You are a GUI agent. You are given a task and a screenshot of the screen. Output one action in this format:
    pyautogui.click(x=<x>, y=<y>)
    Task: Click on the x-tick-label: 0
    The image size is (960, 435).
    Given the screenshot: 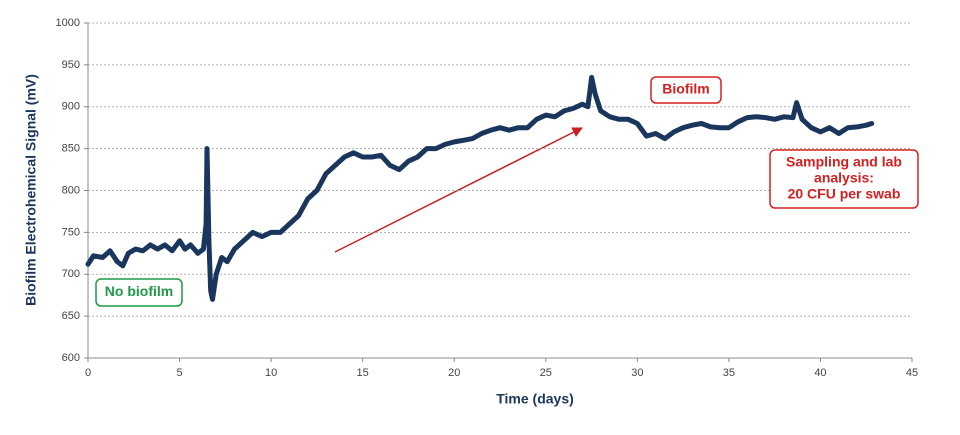 What is the action you would take?
    pyautogui.click(x=88, y=373)
    